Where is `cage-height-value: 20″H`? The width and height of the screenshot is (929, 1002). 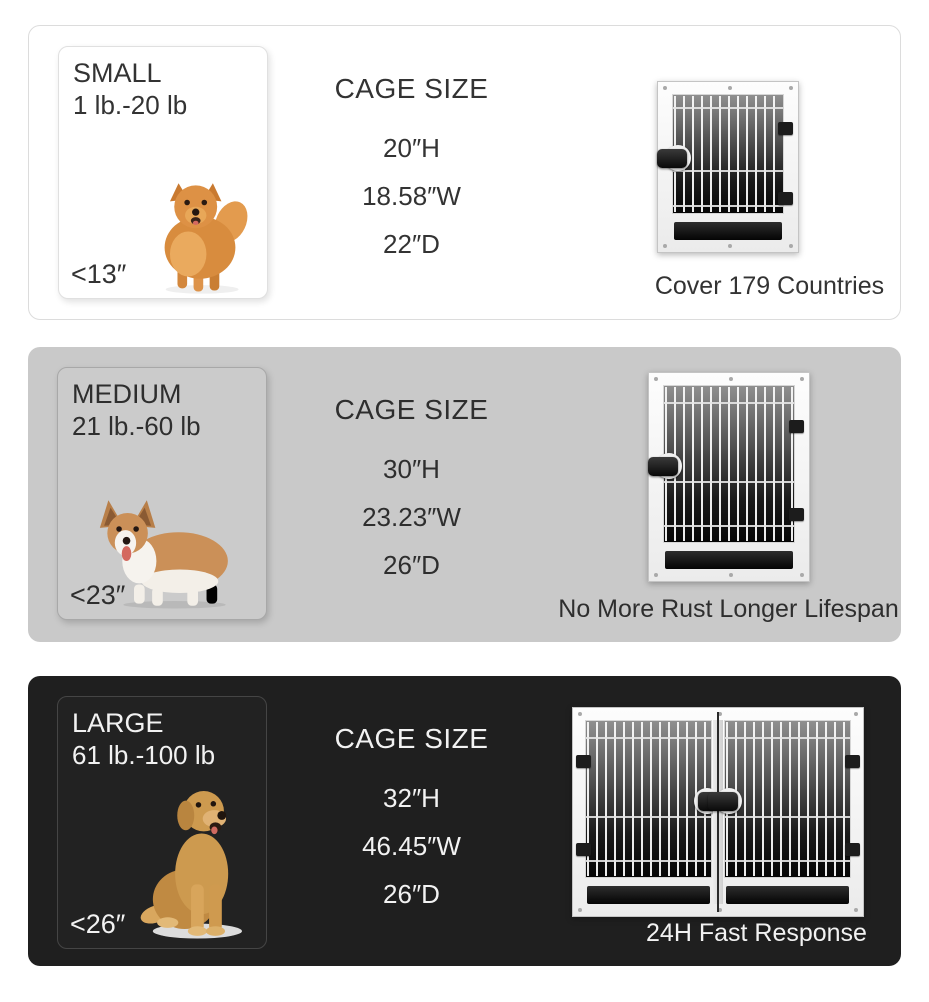
cage-height-value: 20″H is located at coordinates (411, 148).